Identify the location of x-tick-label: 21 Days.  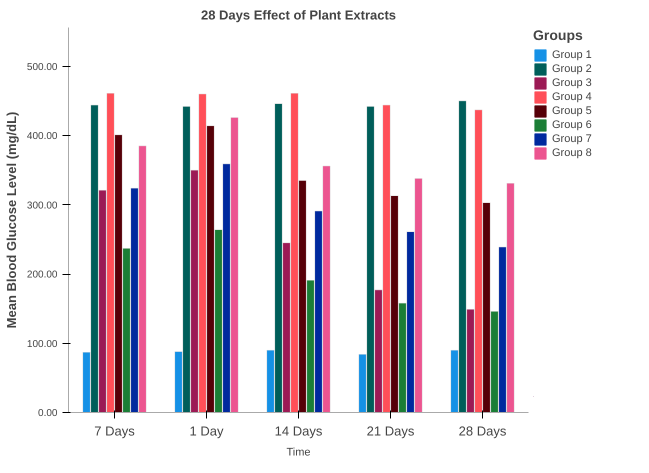
(390, 431).